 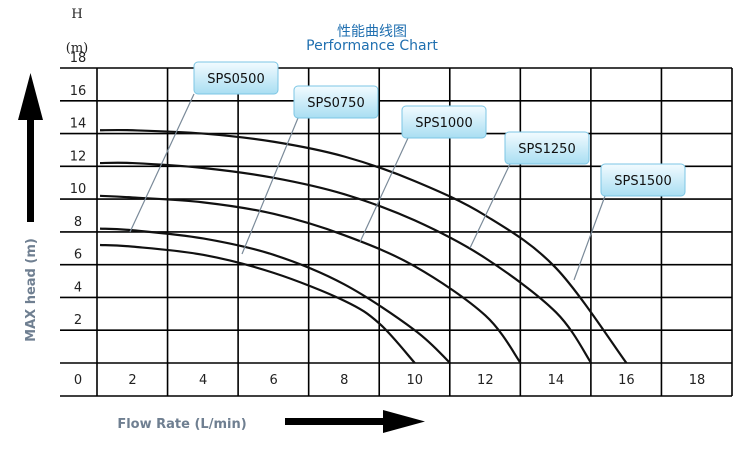 What do you see at coordinates (78, 58) in the screenshot?
I see `y-tick-label: 18` at bounding box center [78, 58].